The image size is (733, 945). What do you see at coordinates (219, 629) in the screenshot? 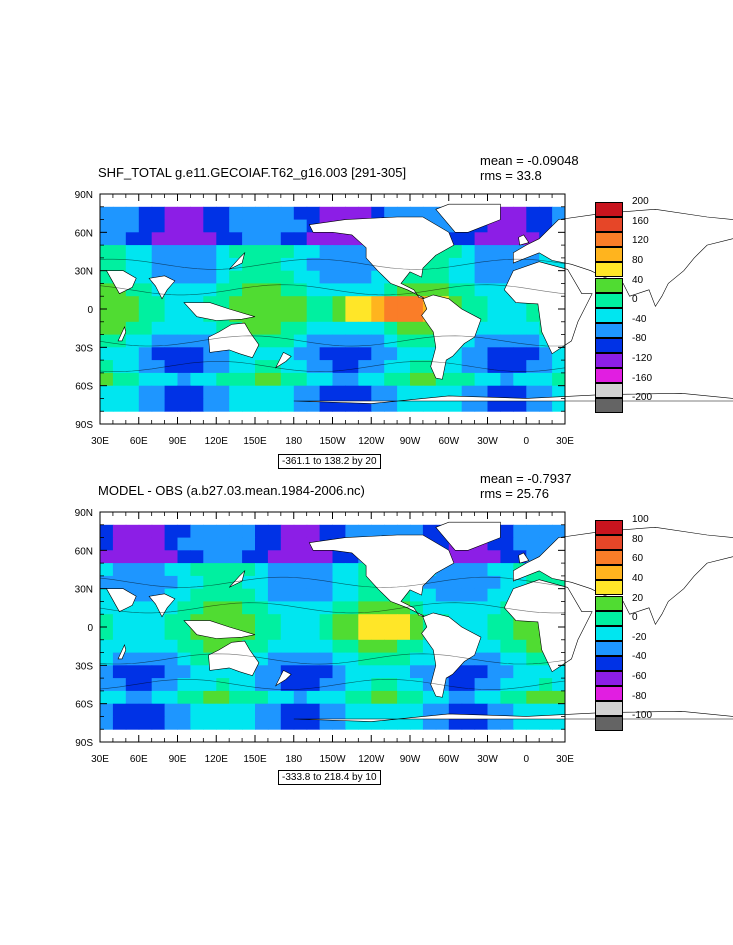
I see `continent-indonesia` at bounding box center [219, 629].